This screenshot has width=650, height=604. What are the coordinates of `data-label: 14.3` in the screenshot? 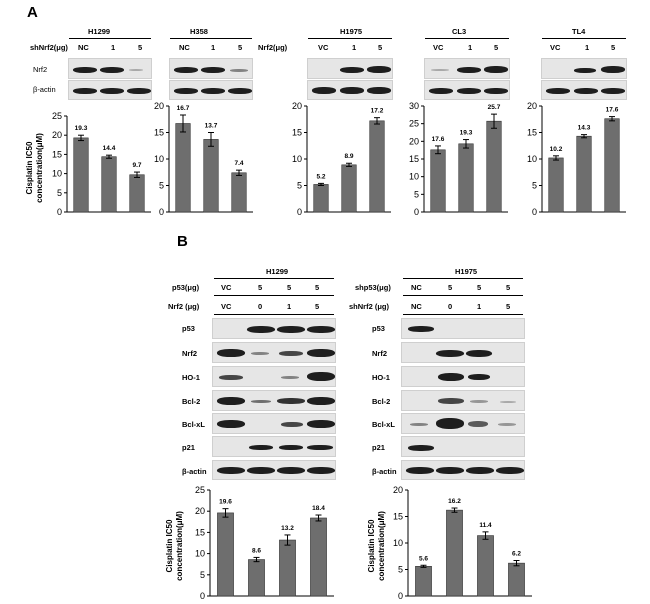 It's located at (584, 128).